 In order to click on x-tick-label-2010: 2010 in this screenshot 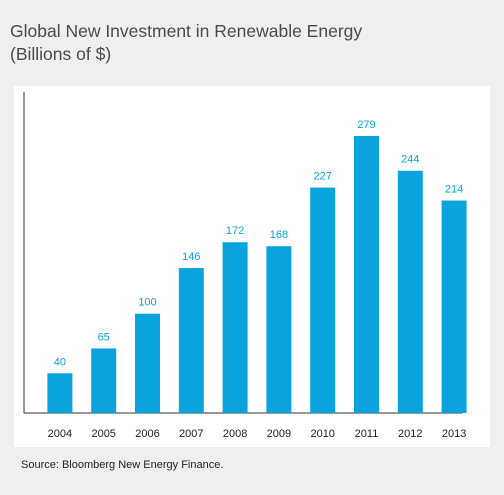, I will do `click(322, 434)`.